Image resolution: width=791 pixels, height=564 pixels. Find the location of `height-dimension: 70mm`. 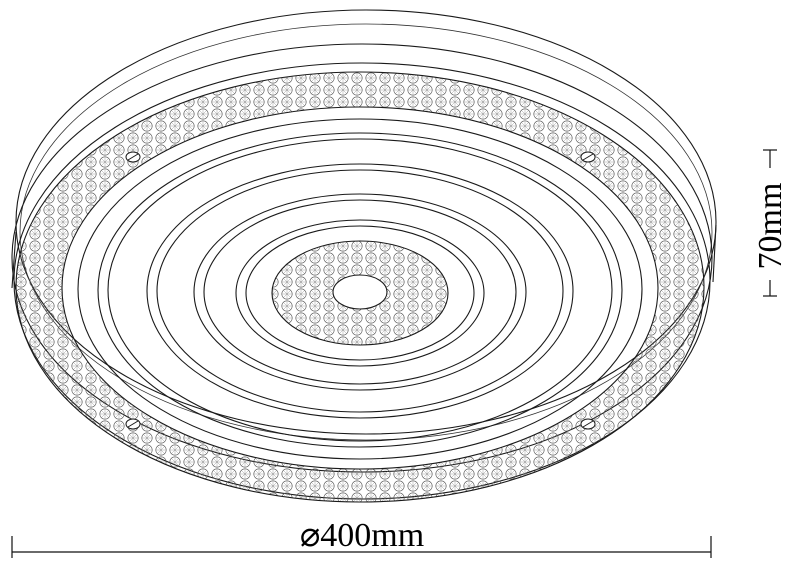

height-dimension: 70mm is located at coordinates (770, 223).